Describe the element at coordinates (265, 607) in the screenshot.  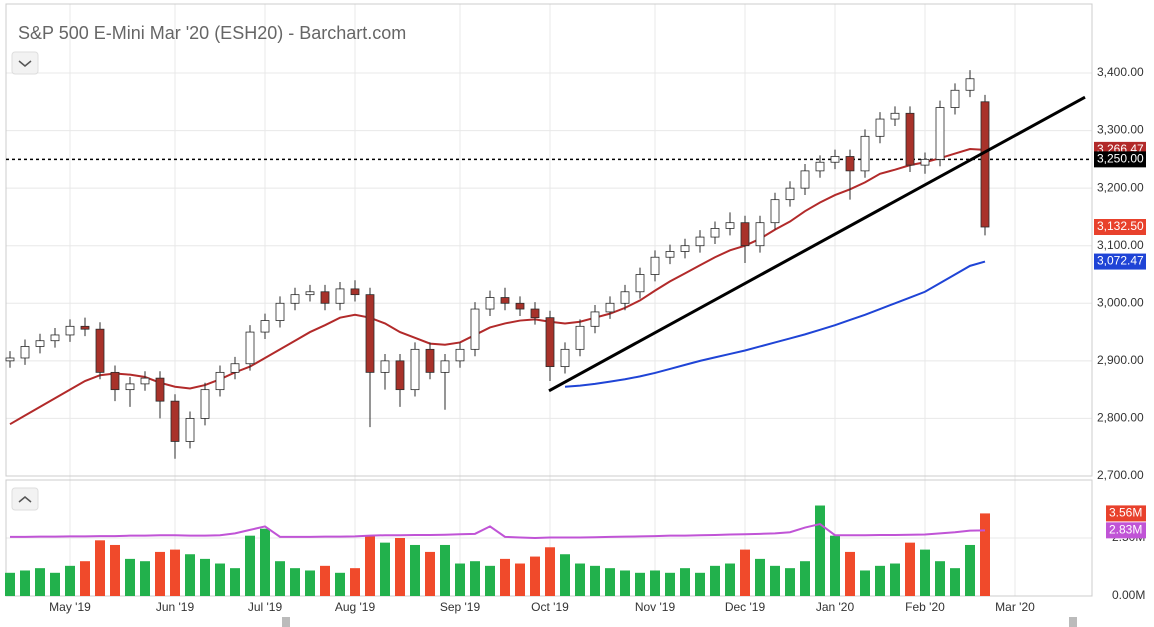
I see `x-tick-label: Jul '19` at that location.